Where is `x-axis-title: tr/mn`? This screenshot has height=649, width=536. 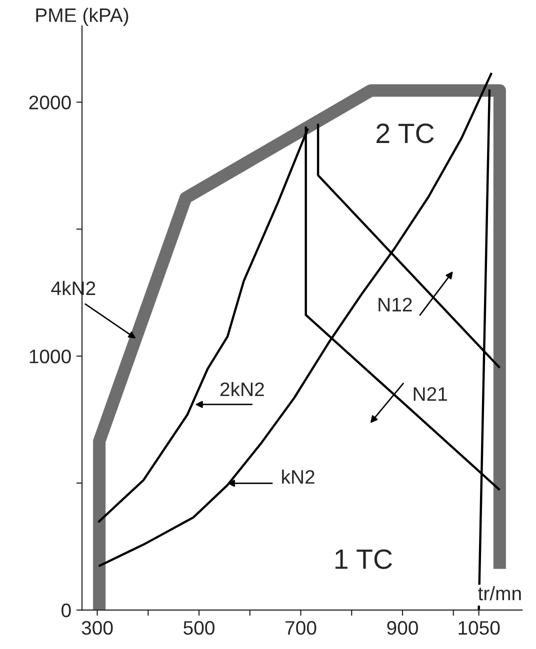
x-axis-title: tr/mn is located at coordinates (499, 593).